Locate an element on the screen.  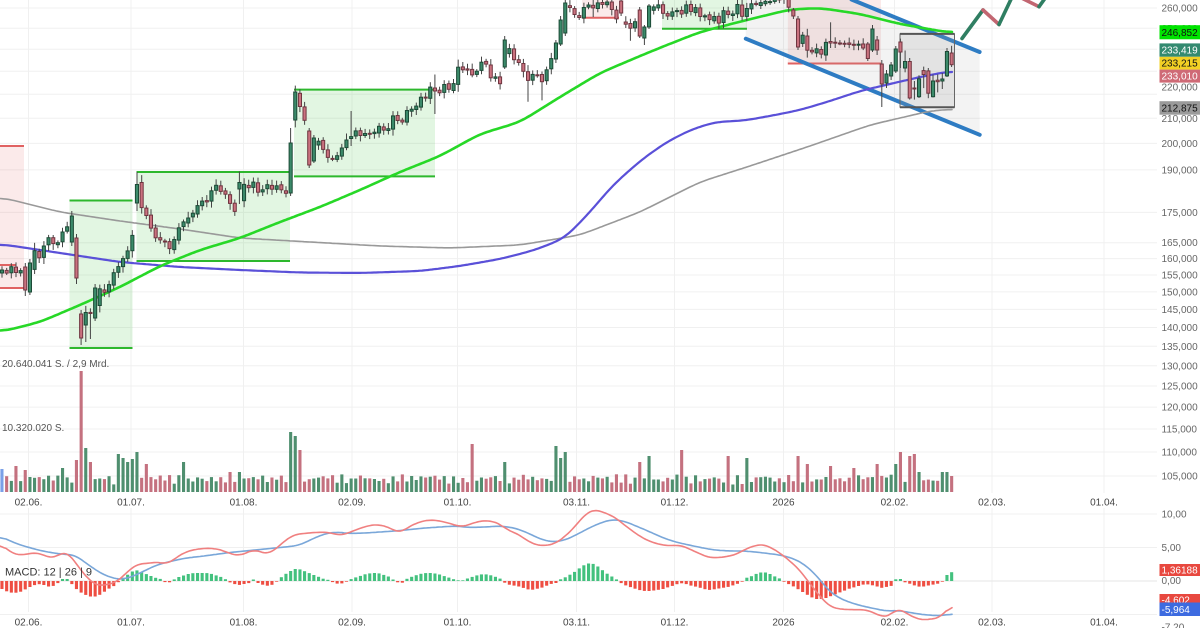
svg-text: 120,000 is located at coordinates (1180, 408).